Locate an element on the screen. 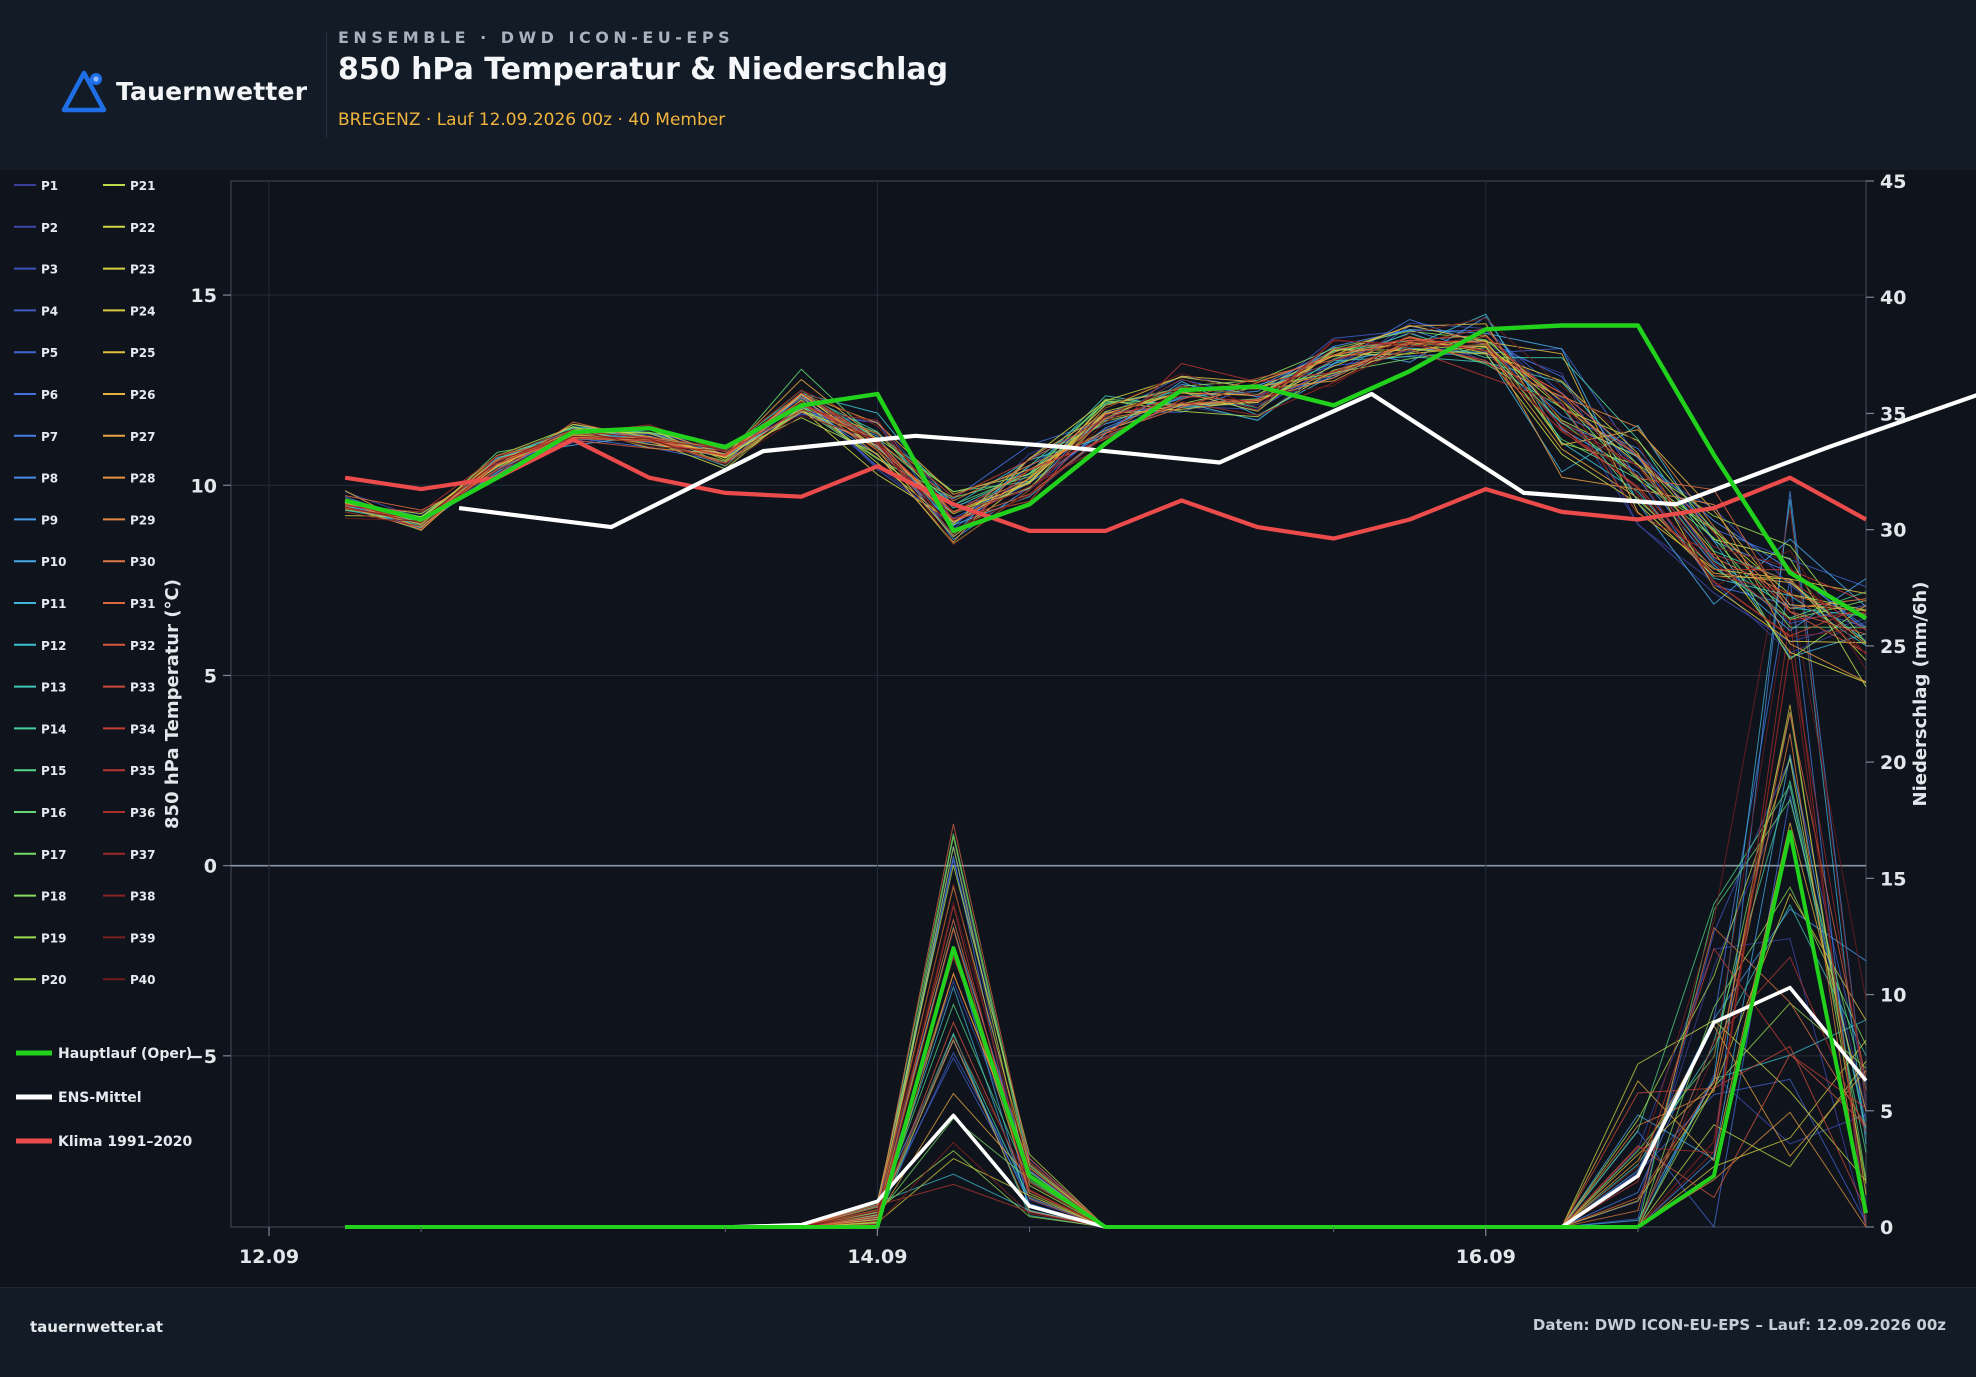 The image size is (1976, 1377). legend-member-label: P26 is located at coordinates (143, 395).